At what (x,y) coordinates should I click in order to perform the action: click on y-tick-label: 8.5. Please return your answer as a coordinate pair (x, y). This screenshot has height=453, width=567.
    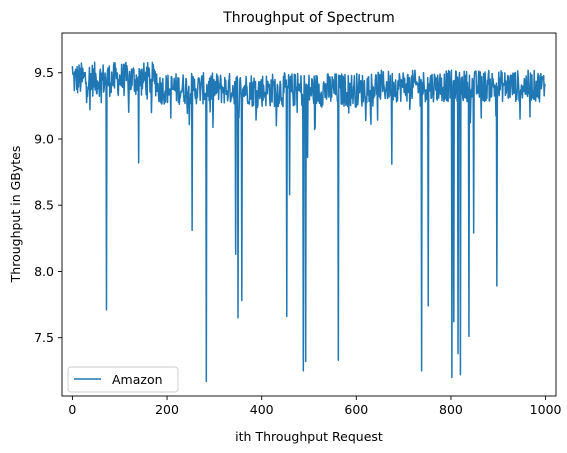
    Looking at the image, I should click on (44, 205).